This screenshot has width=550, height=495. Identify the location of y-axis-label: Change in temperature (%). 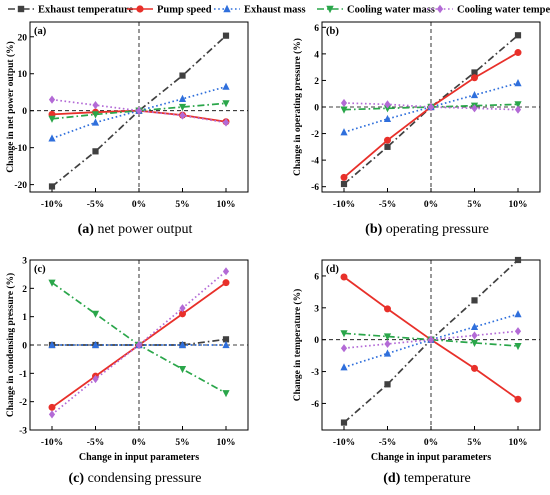
(297, 345).